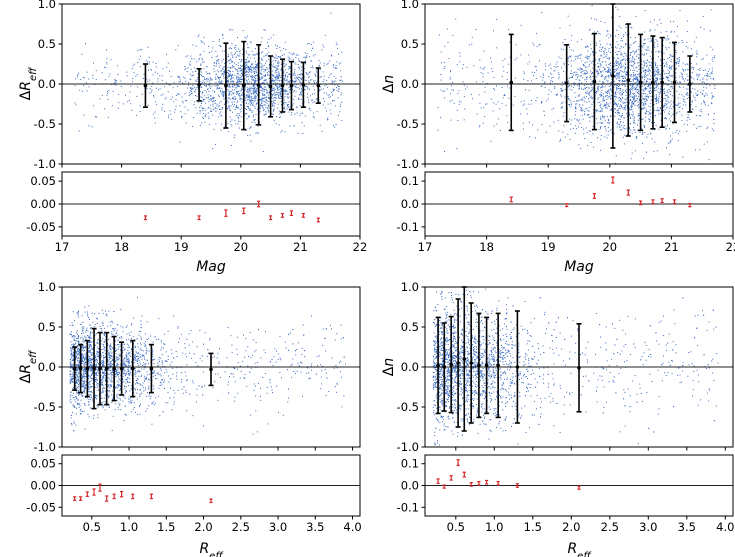  Describe the element at coordinates (609, 247) in the screenshot. I see `x-tick-label: 20` at that location.